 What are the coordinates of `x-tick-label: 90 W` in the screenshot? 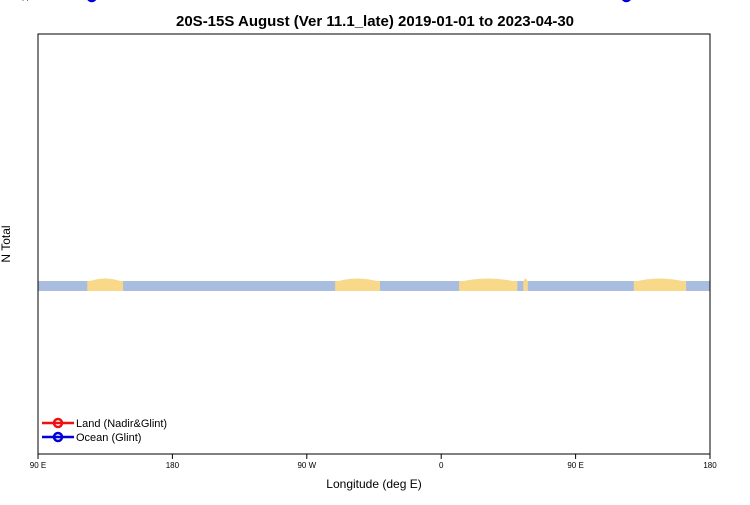 It's located at (306, 465).